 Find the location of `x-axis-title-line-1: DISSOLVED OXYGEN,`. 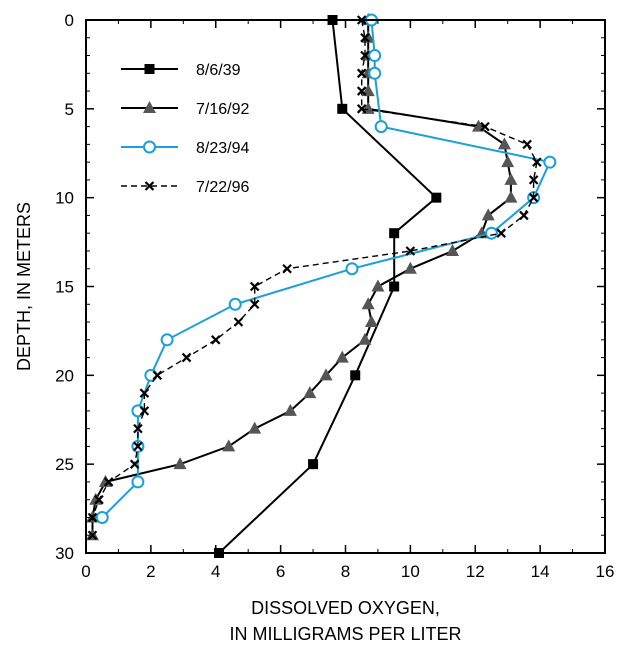

x-axis-title-line-1: DISSOLVED OXYGEN, is located at coordinates (345, 608).